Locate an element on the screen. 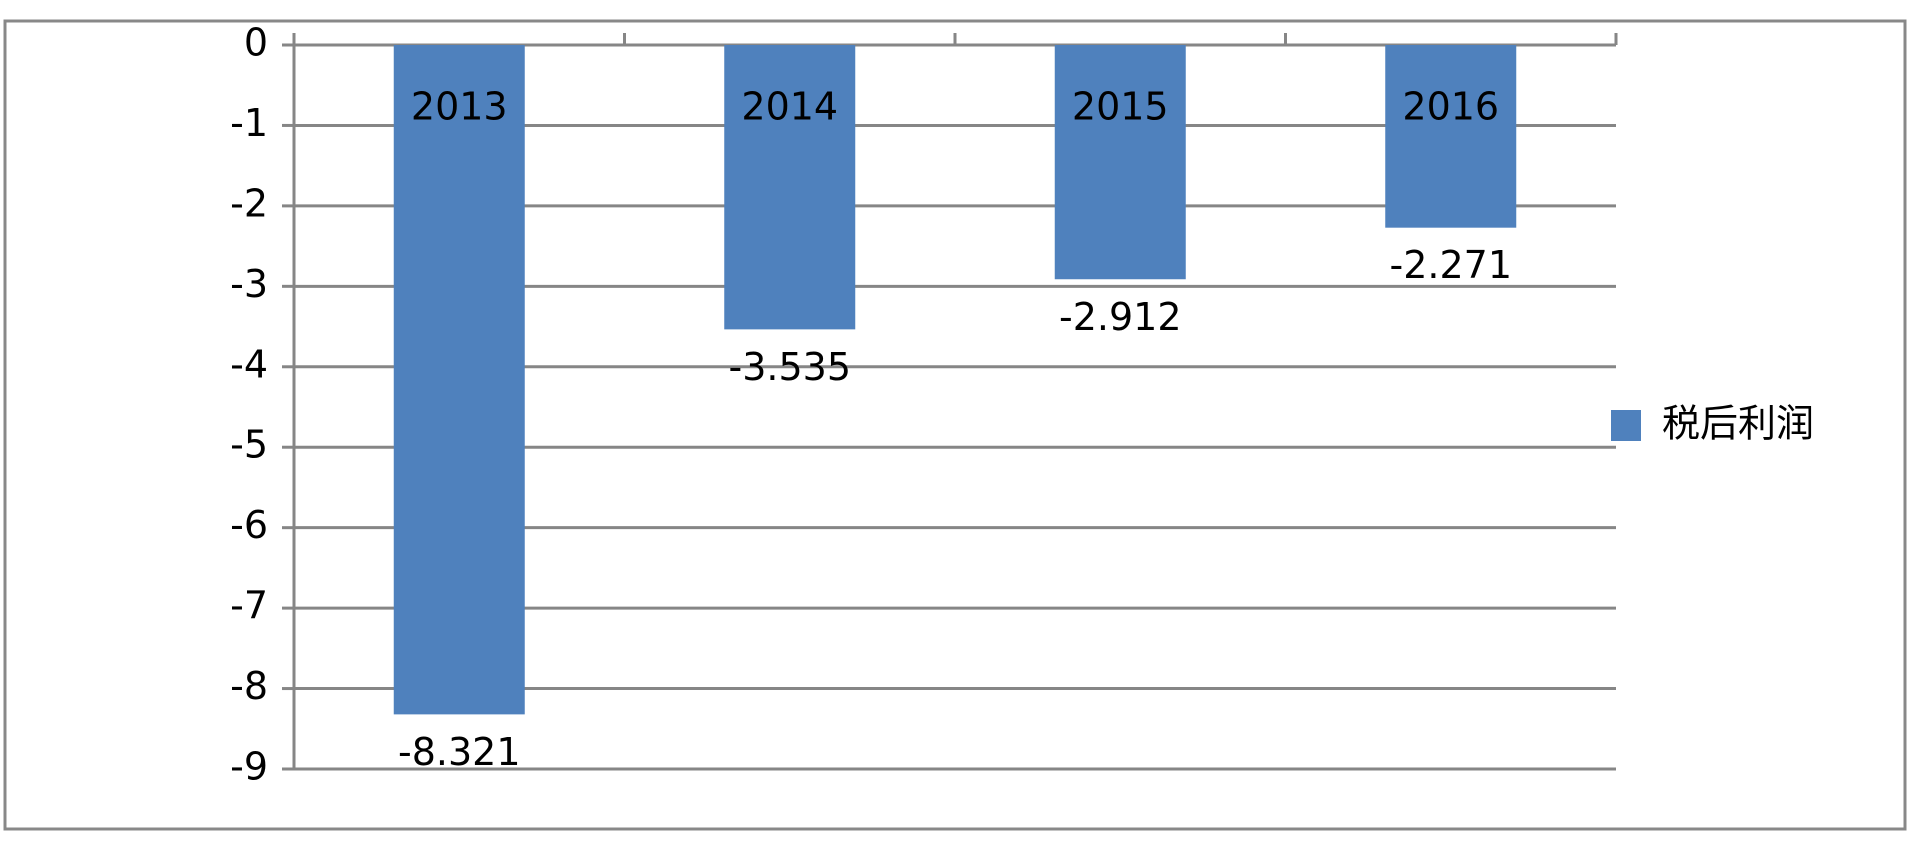 This screenshot has width=1920, height=860. y-tick-label: -5 is located at coordinates (249, 445).